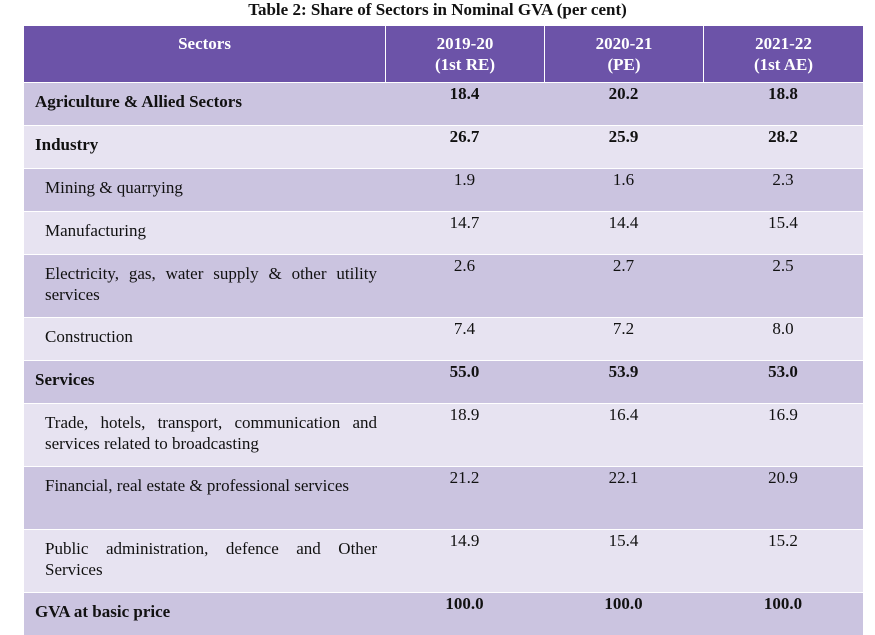 The width and height of the screenshot is (875, 635). Describe the element at coordinates (464, 54) in the screenshot. I see `header-2019-20: 2019-20 (1st RE)` at that location.